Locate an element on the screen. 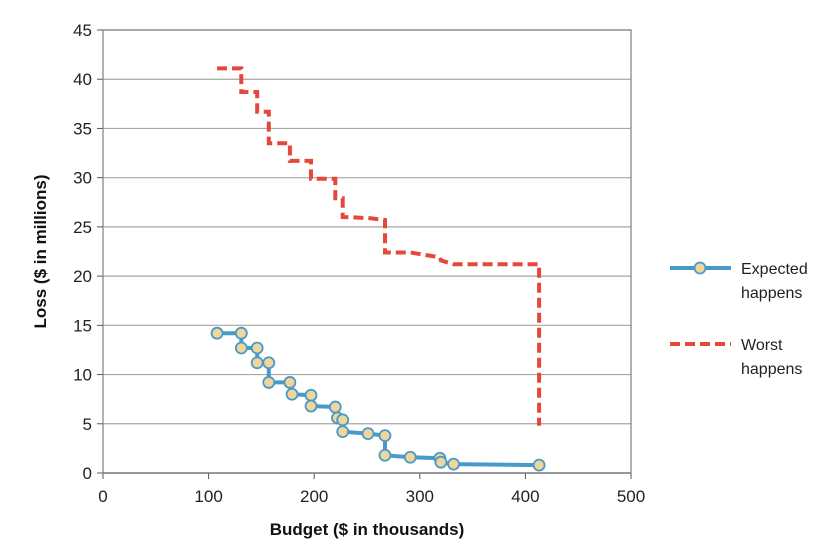 This screenshot has width=835, height=560. x-tick-label: 300 is located at coordinates (420, 496).